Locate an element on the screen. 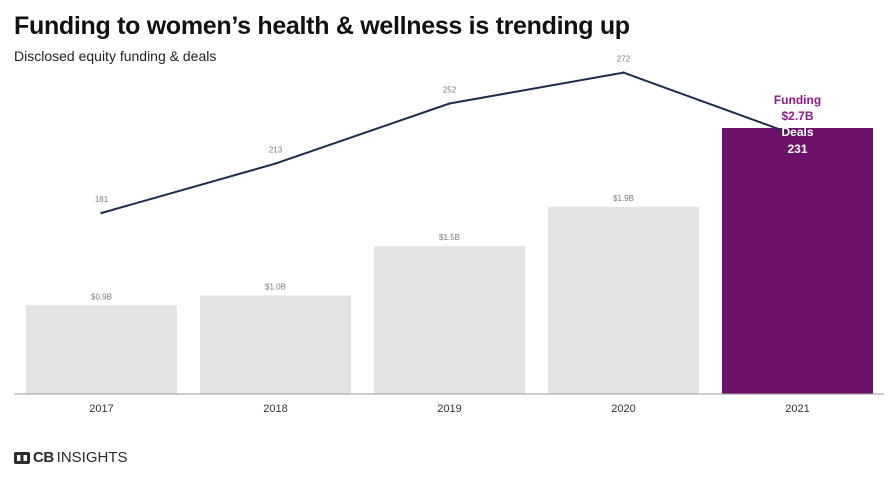 The width and height of the screenshot is (891, 478). bar-value-label-2018: $1.0B is located at coordinates (275, 286).